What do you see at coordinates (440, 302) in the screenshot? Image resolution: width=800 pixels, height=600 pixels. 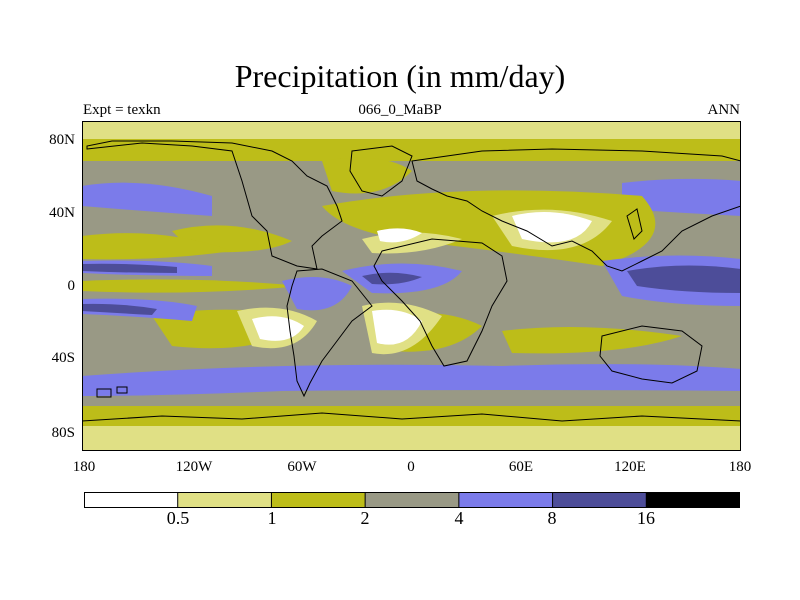 I see `coast-africa` at bounding box center [440, 302].